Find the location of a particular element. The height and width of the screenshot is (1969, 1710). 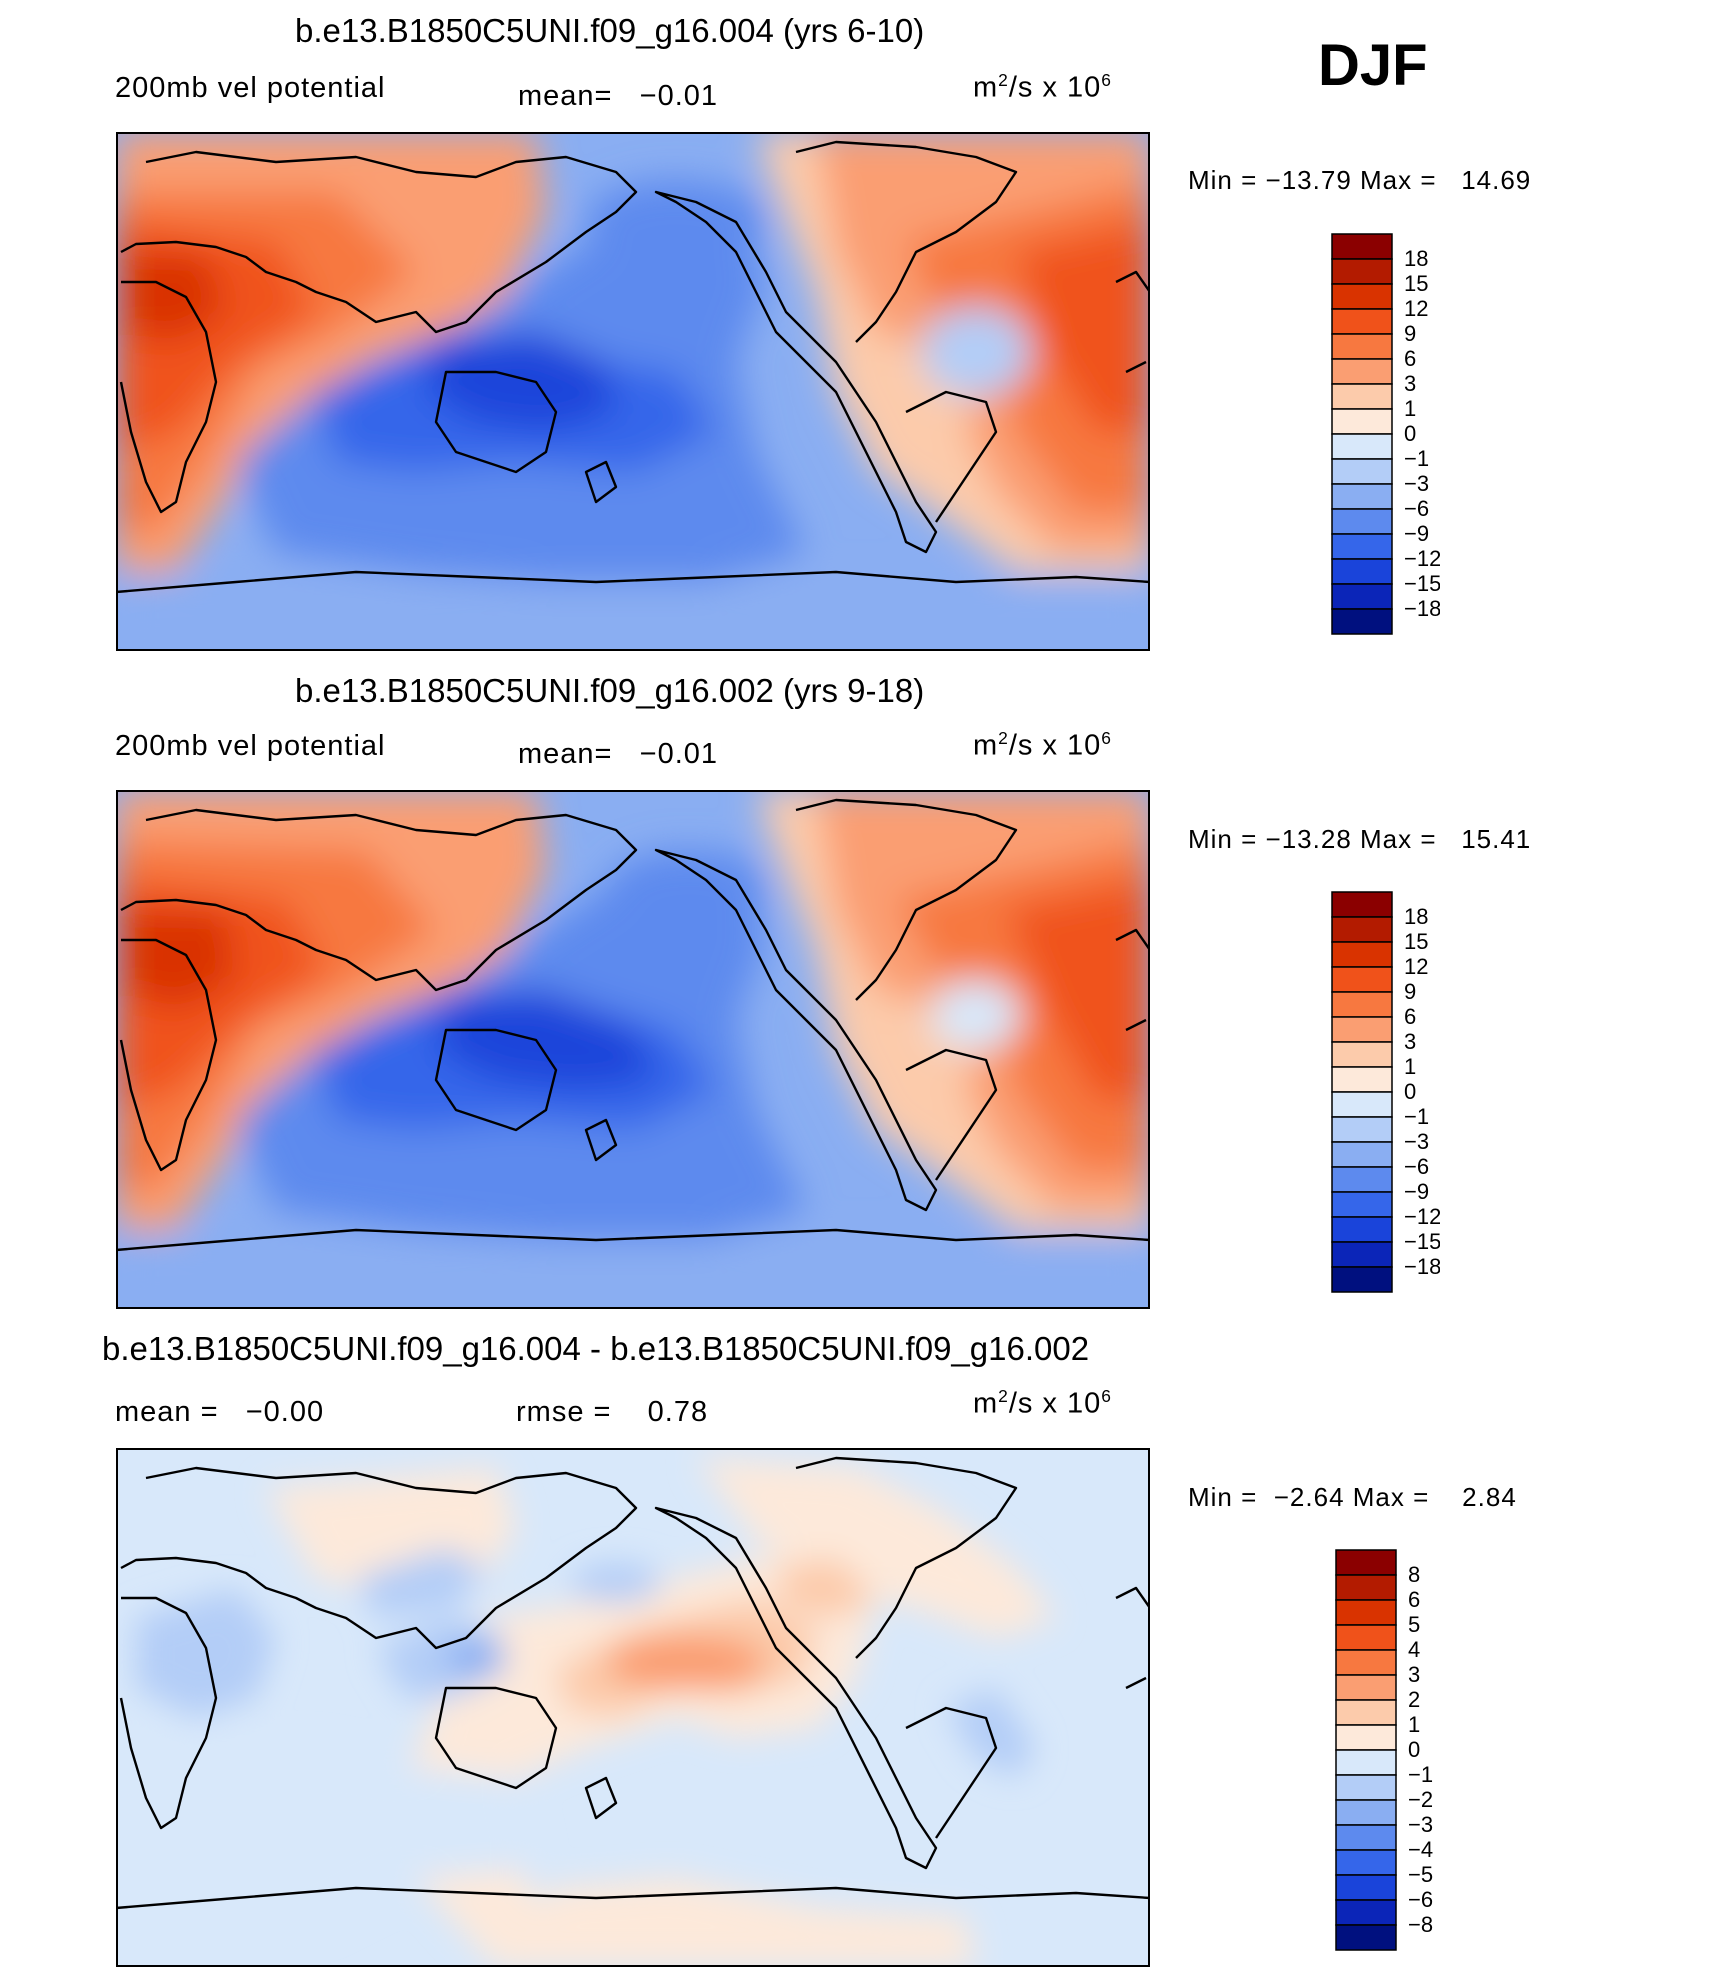

colorbar-label: 4 is located at coordinates (1414, 1649).